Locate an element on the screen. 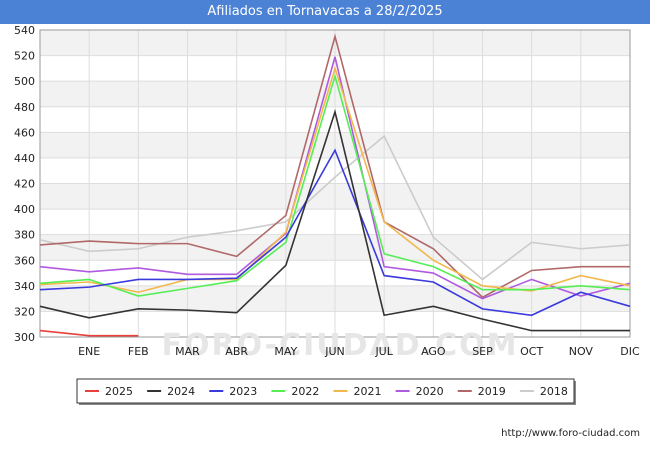 The image size is (650, 450). x-tick-label: JUN is located at coordinates (334, 351).